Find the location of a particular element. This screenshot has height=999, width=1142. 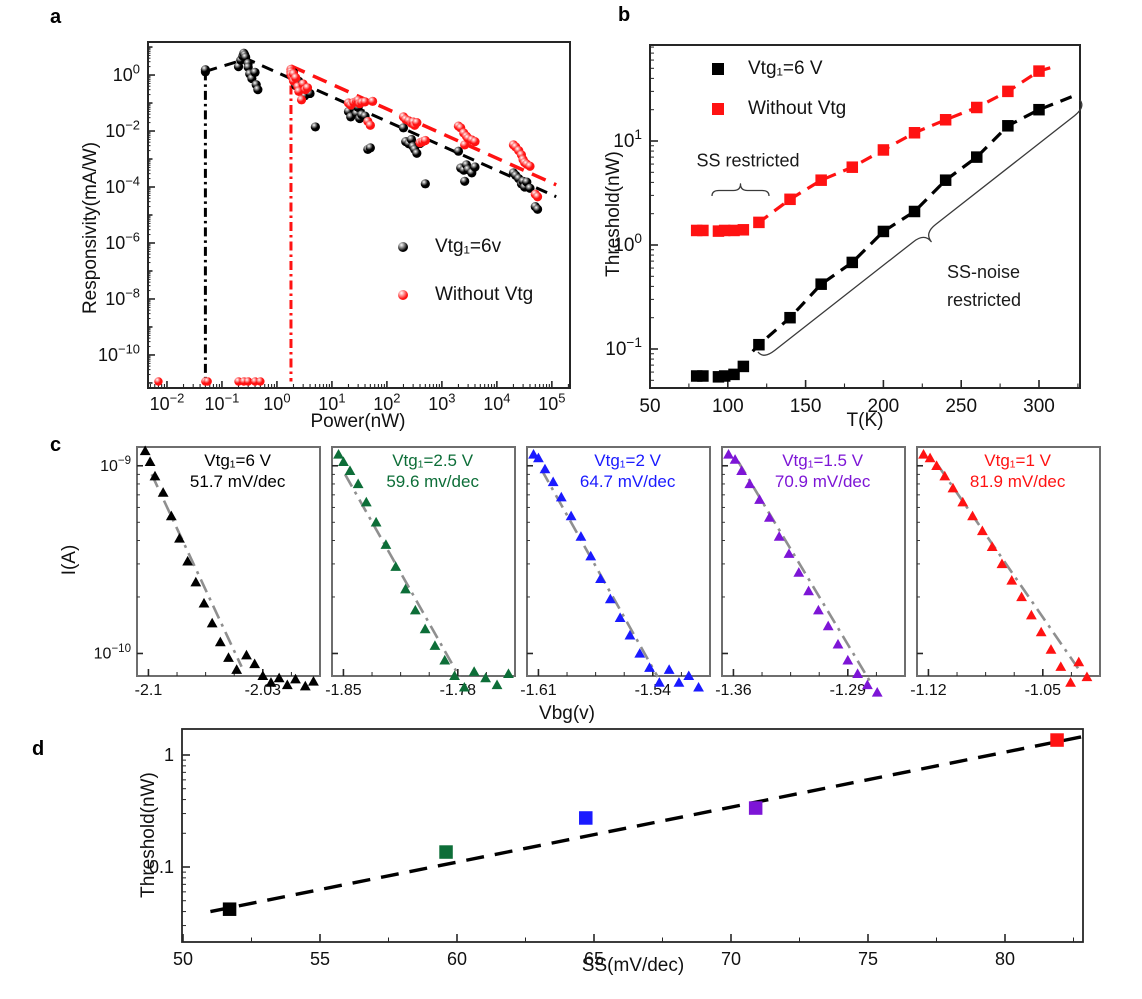

panel-c-subplot-3: -1.36 -1.29 is located at coordinates (810, 572).